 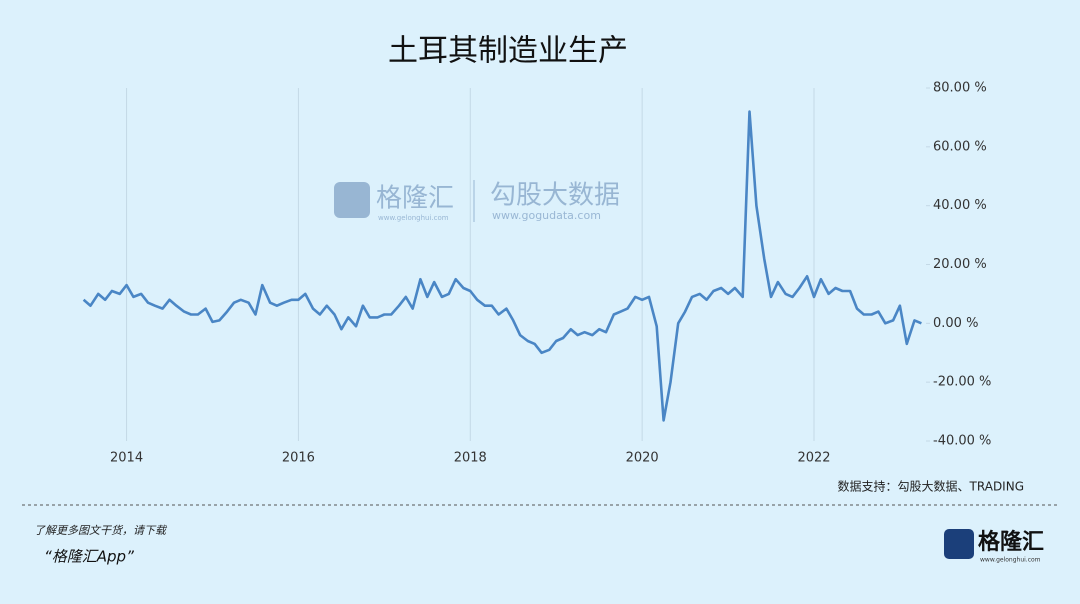 What do you see at coordinates (415, 199) in the screenshot?
I see `watermark-brand: 格隆汇` at bounding box center [415, 199].